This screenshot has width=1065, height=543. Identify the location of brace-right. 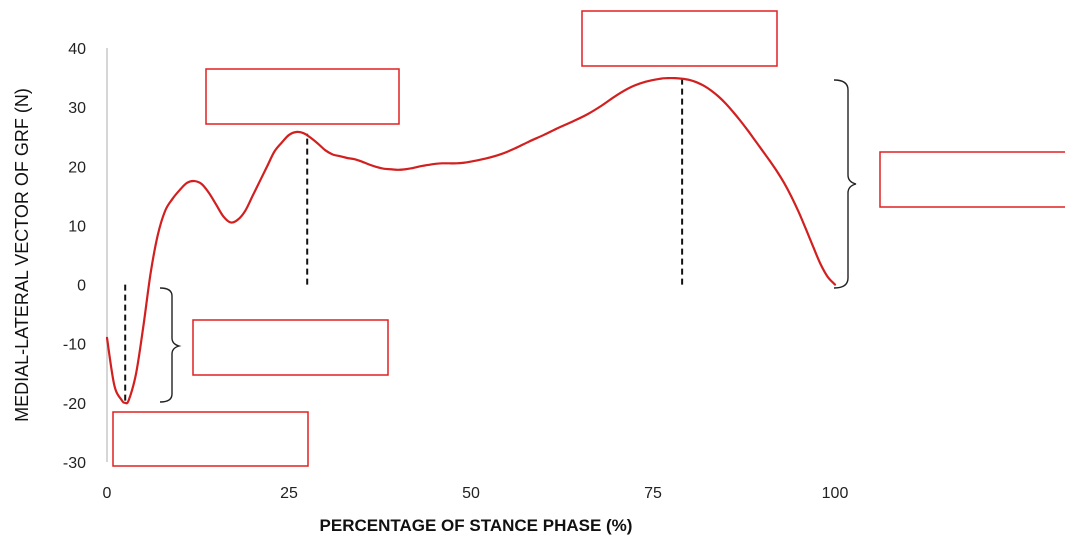
(845, 184).